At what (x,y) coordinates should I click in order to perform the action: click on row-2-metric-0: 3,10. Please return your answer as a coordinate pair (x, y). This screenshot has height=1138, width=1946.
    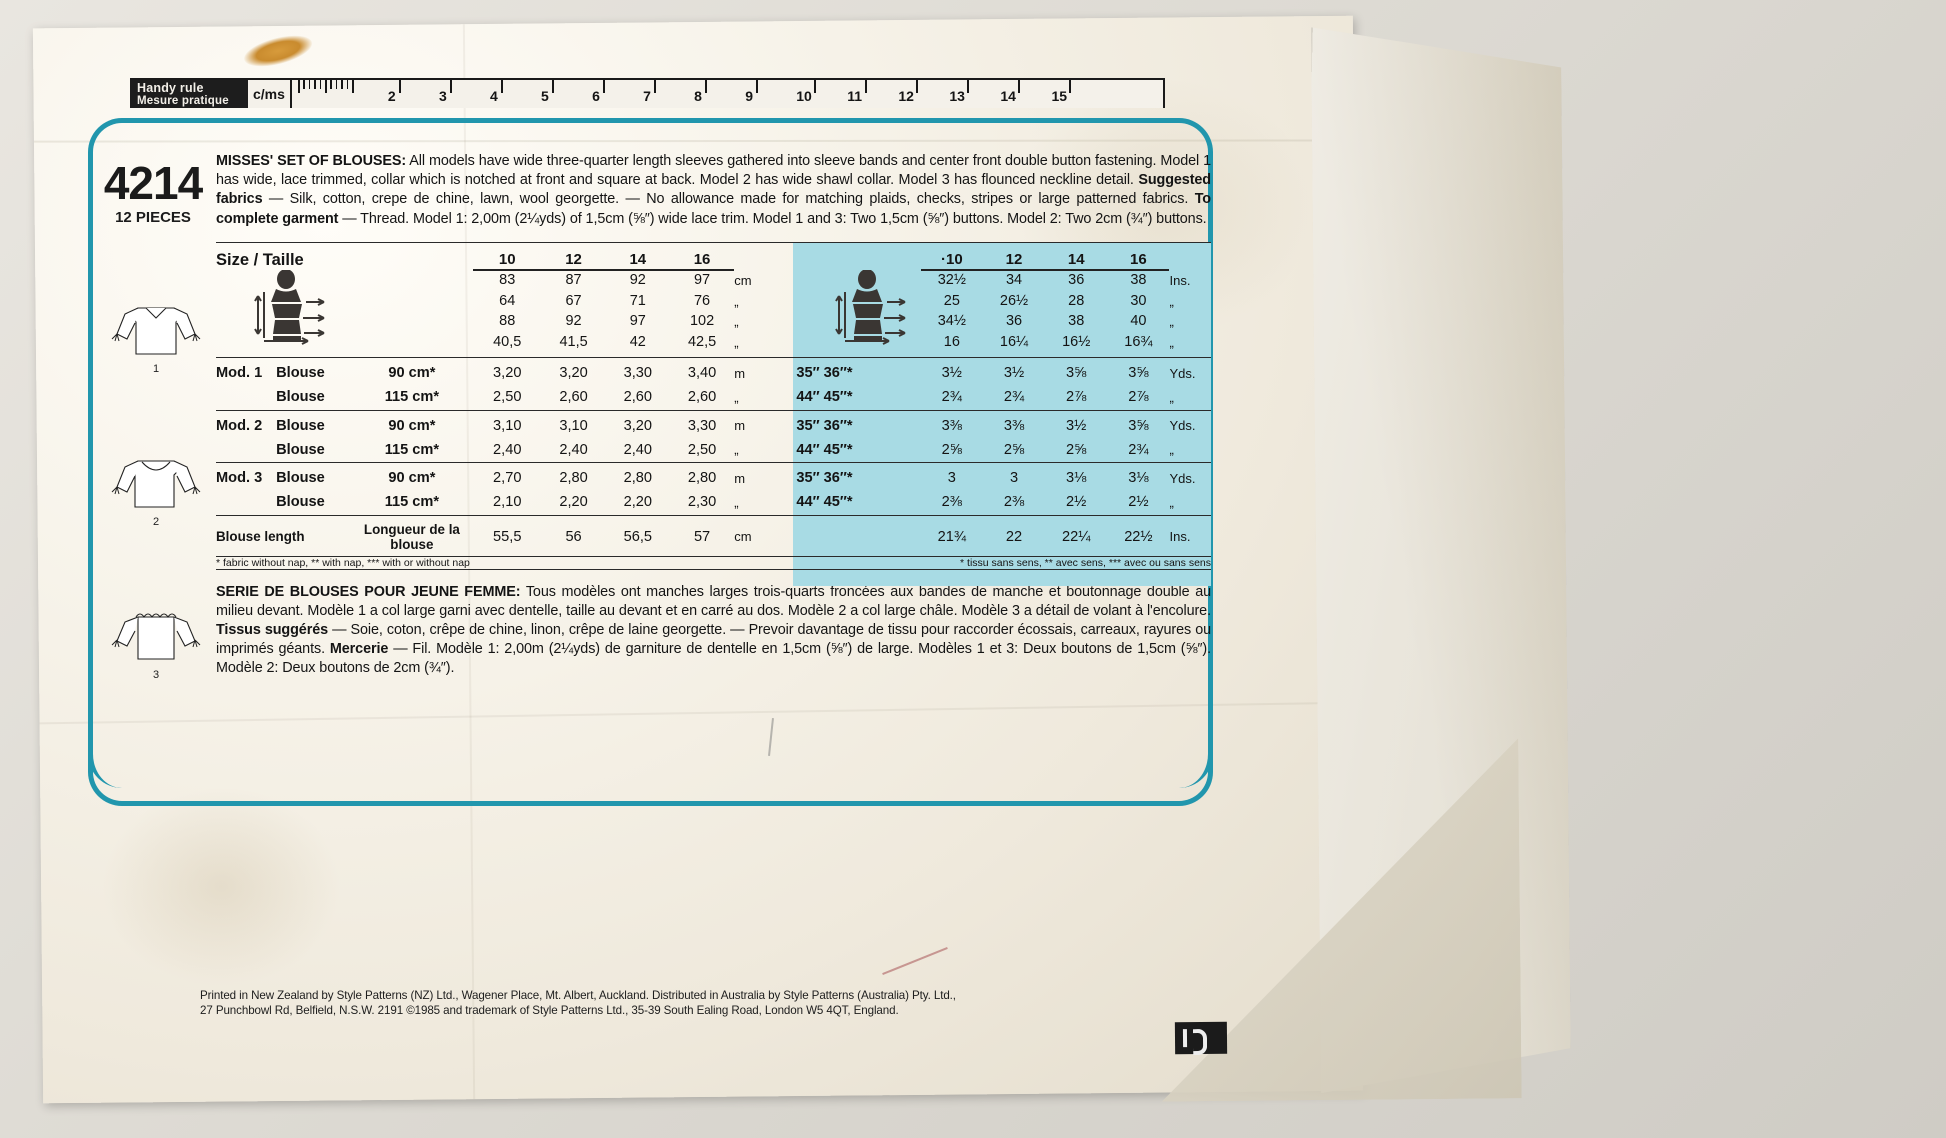
    Looking at the image, I should click on (507, 421).